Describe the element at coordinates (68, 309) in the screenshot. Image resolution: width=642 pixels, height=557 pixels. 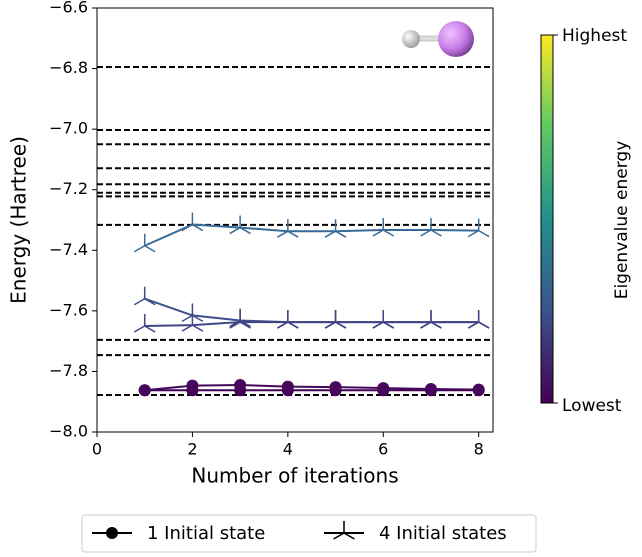
I see `y-tick-label: −7.6` at that location.